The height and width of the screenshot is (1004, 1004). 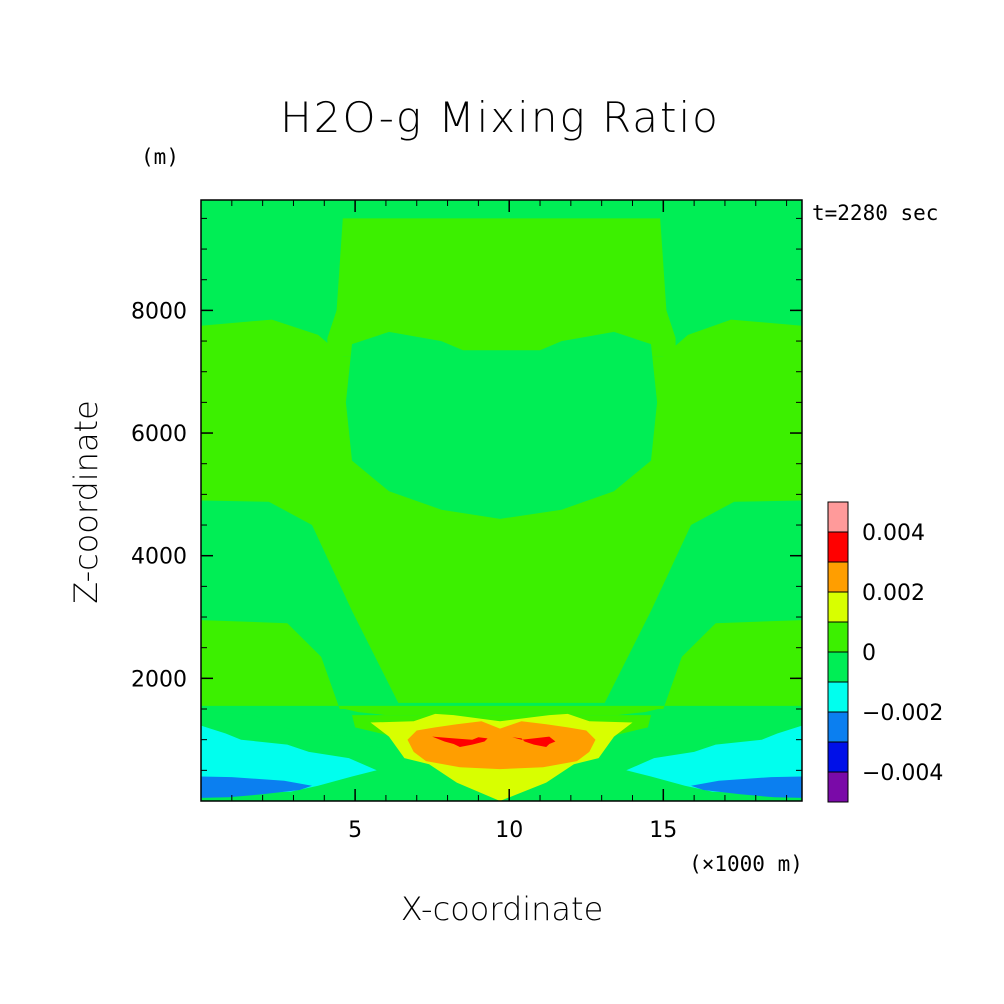 I want to click on x-tick-label: 15, so click(x=663, y=830).